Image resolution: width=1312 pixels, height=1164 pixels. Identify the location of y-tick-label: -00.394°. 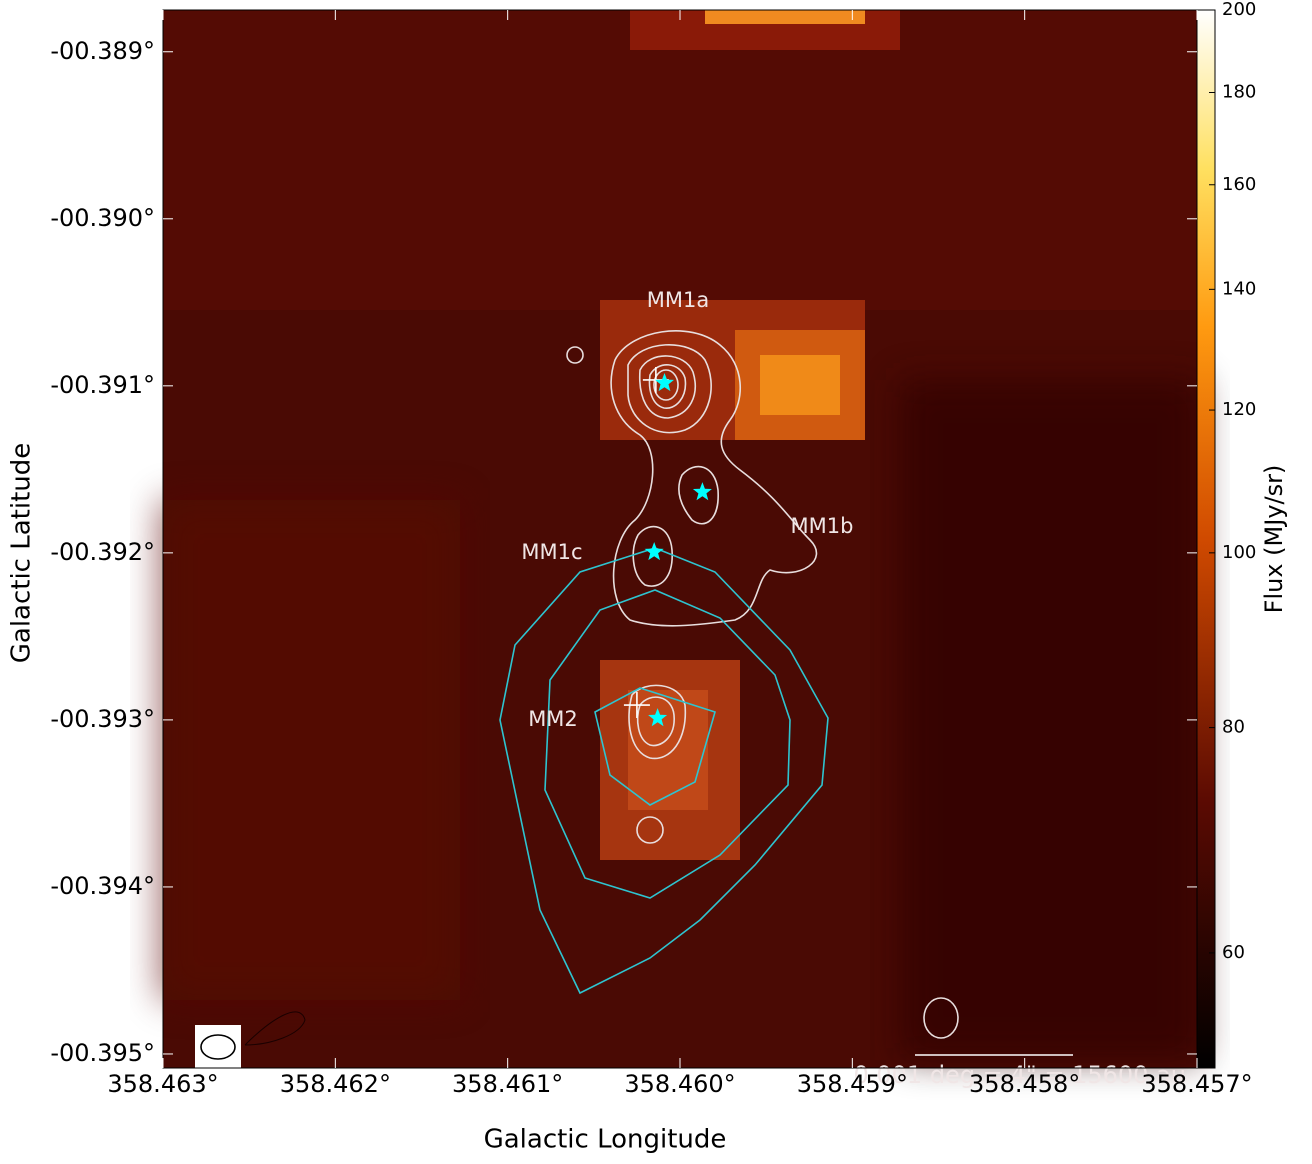
(102, 886).